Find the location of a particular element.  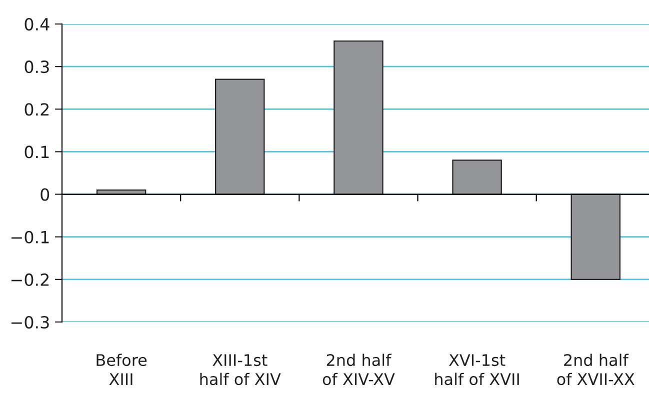

y-tick-label: 0.2 is located at coordinates (36, 109).